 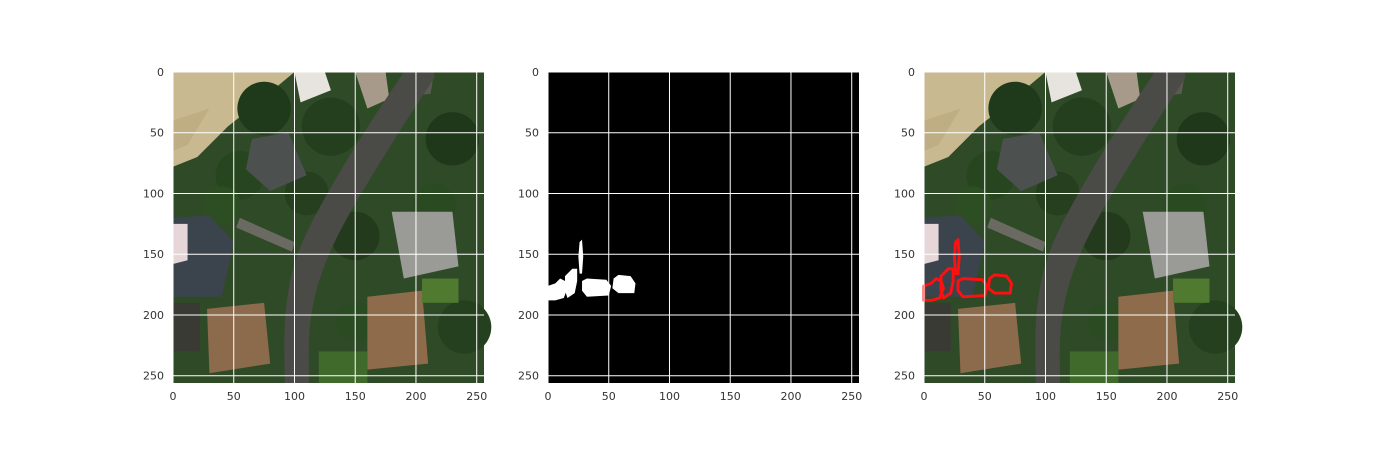 I want to click on mask-region-mid-block, so click(x=597, y=287).